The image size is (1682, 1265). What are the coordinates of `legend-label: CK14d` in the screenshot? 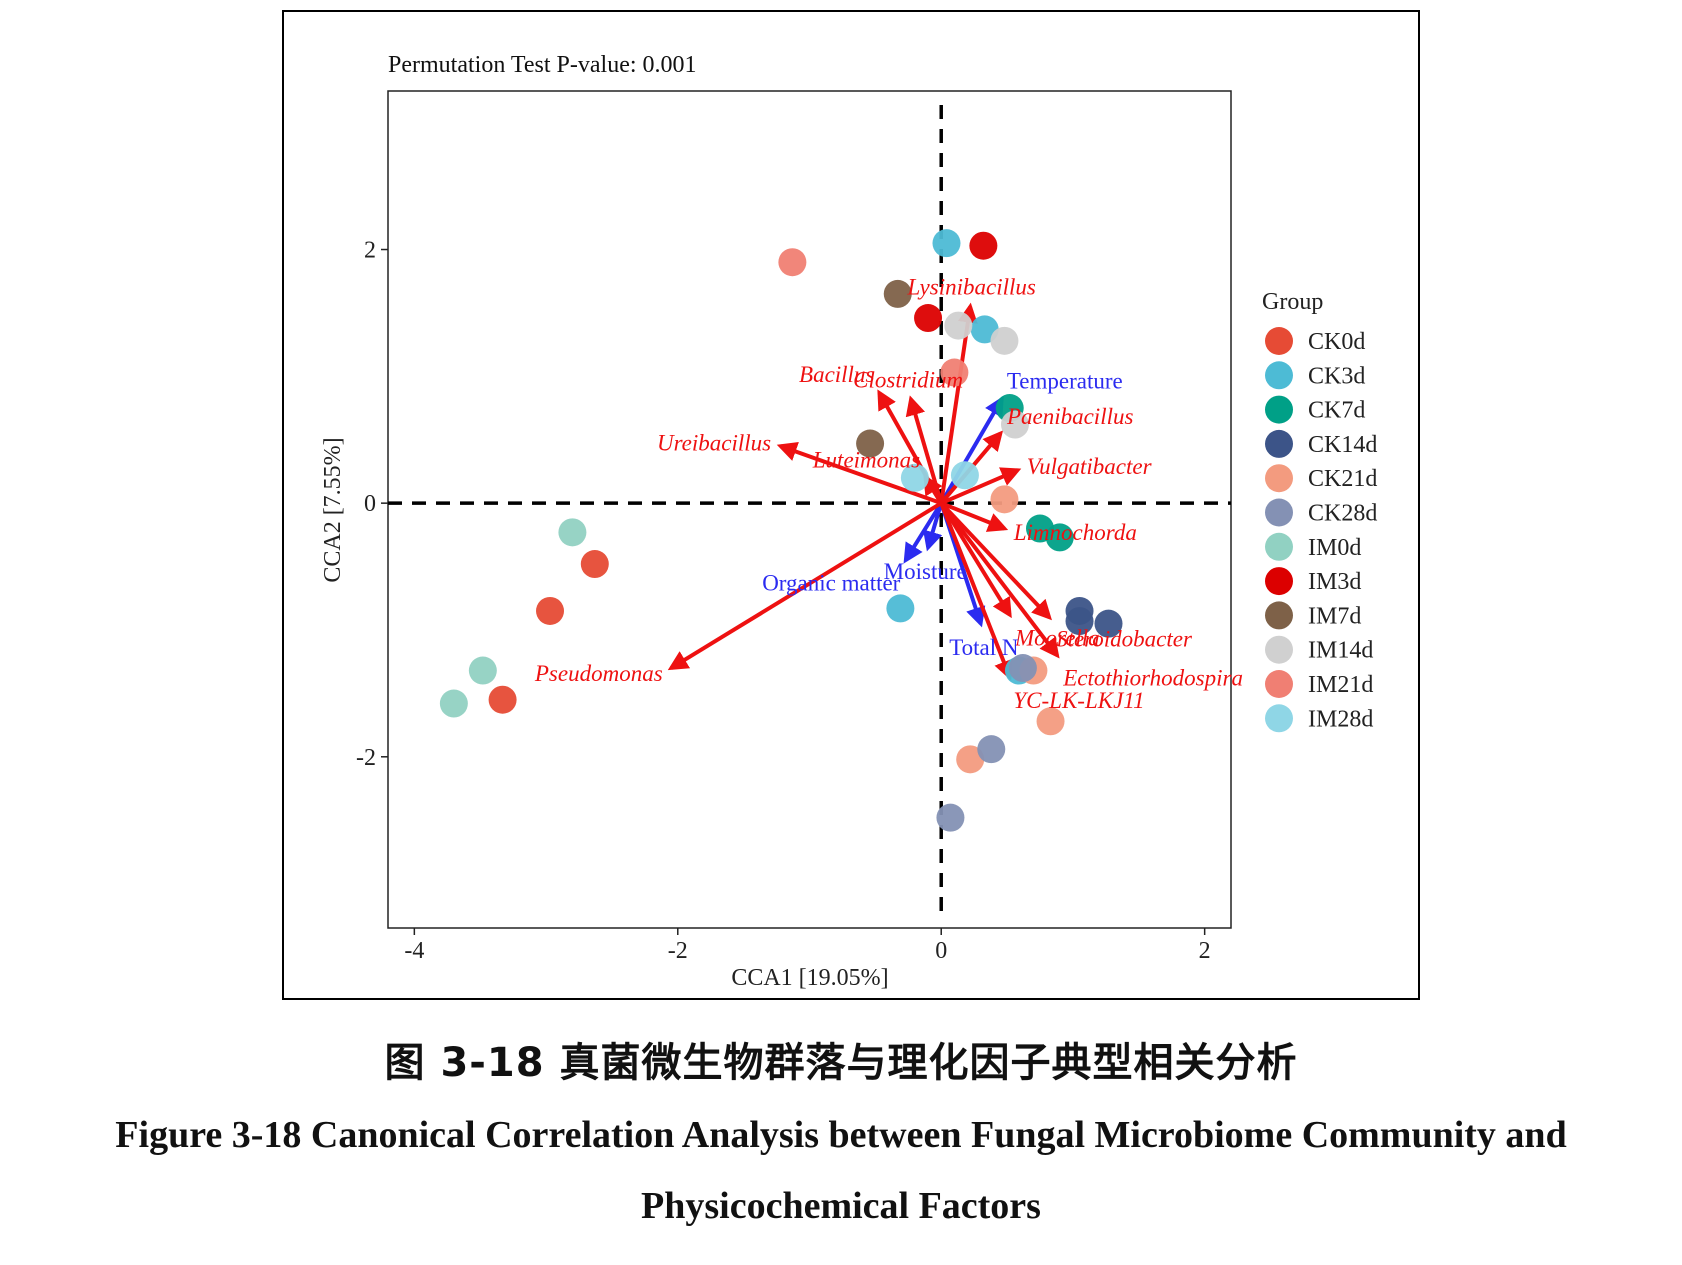 It's located at (1342, 445).